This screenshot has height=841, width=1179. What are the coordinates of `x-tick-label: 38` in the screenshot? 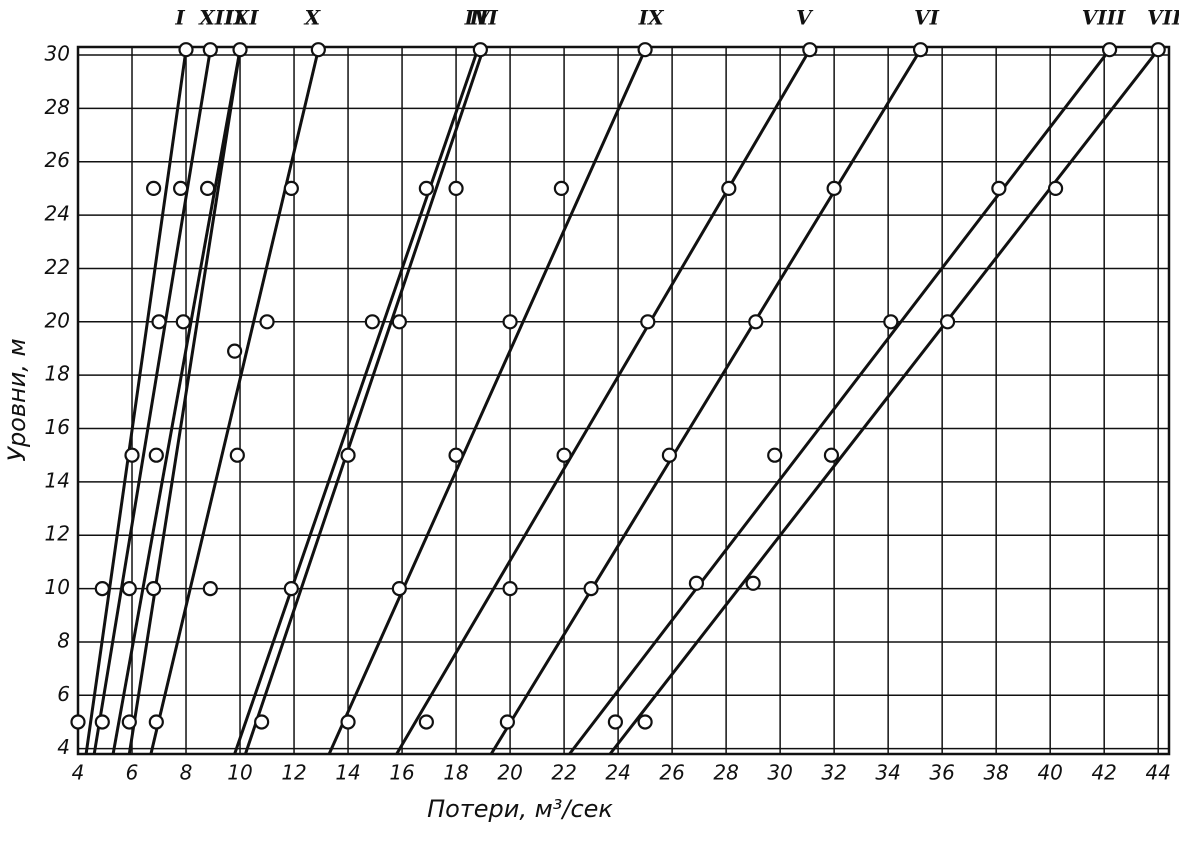 It's located at (995, 773).